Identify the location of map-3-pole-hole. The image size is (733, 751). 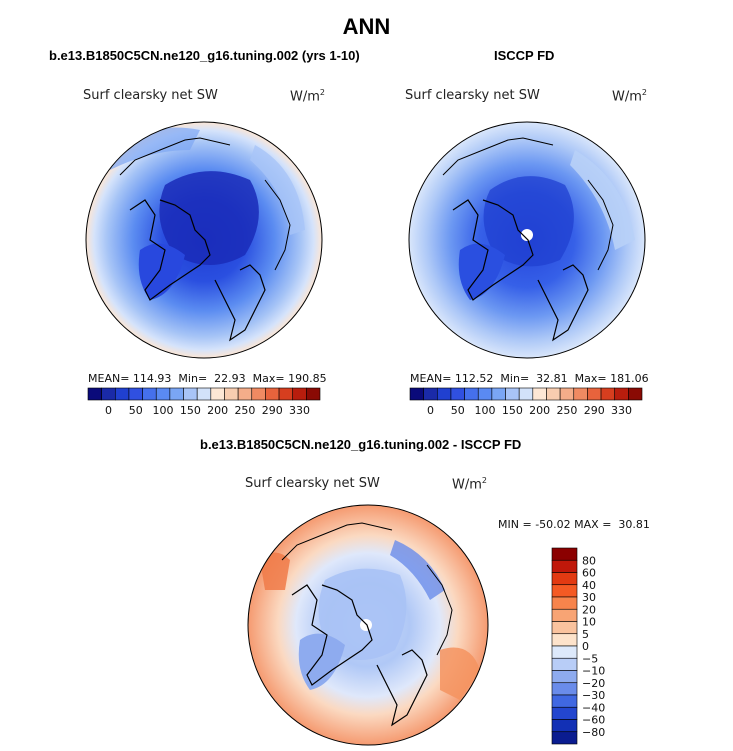
(366, 625).